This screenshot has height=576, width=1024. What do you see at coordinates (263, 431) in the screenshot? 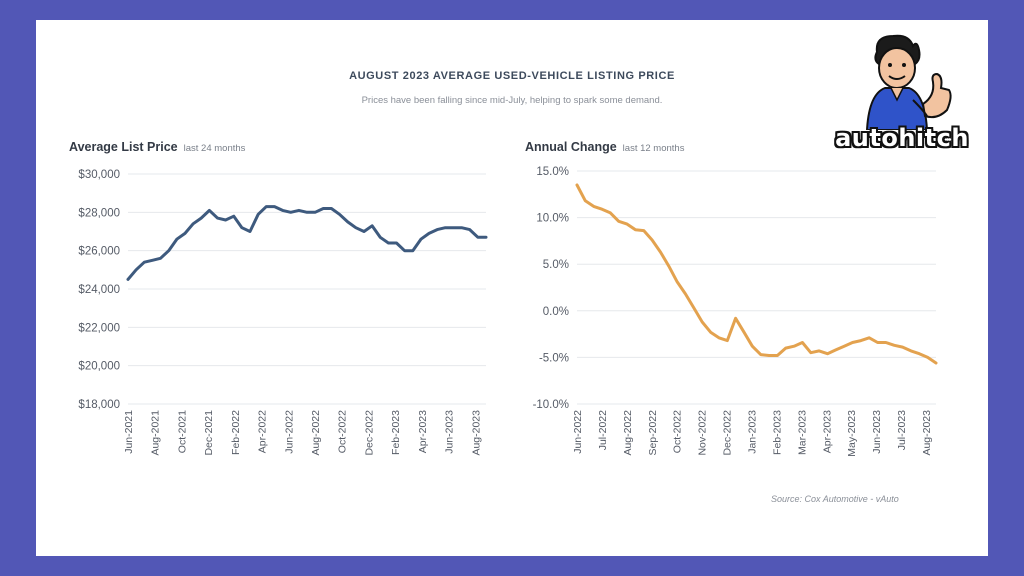
I see `left-chart-x-tick-label: Apr-2022` at bounding box center [263, 431].